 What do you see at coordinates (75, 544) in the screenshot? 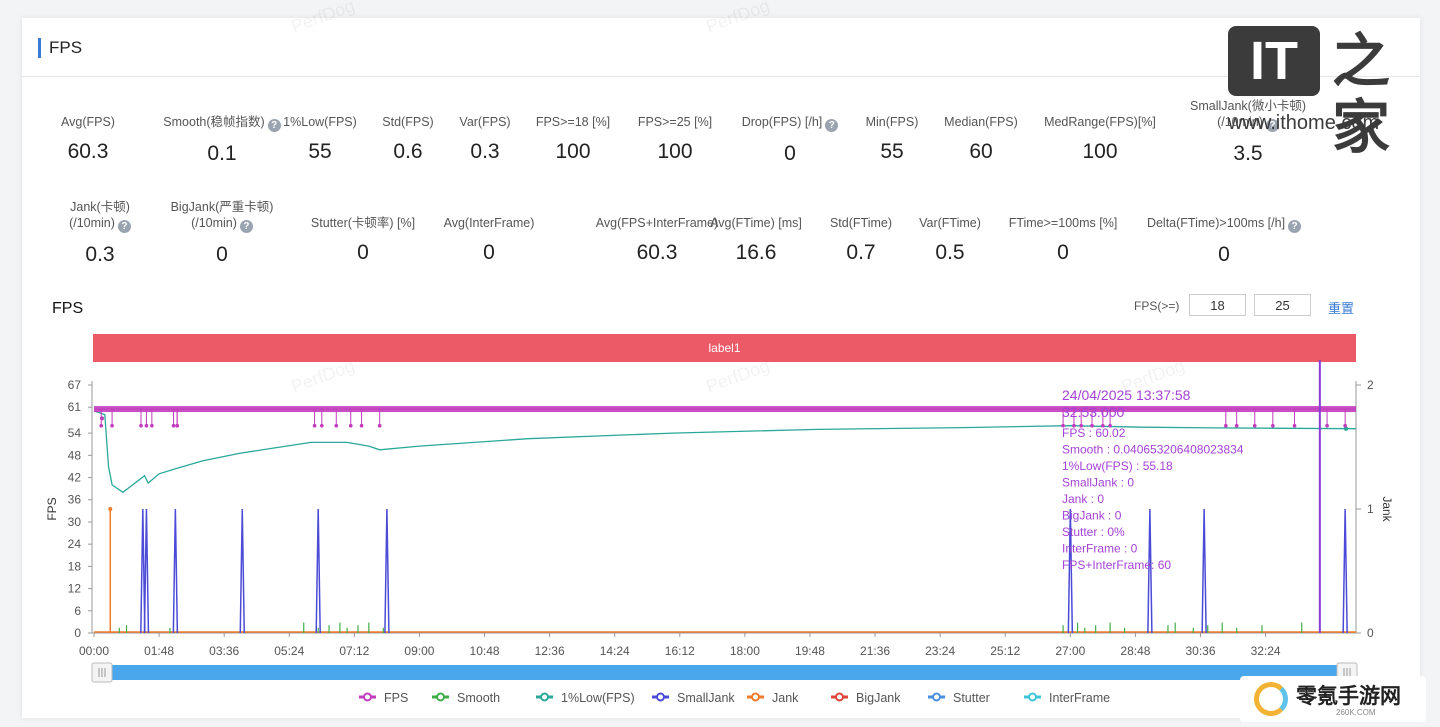
I see `y-tick-label: 24` at bounding box center [75, 544].